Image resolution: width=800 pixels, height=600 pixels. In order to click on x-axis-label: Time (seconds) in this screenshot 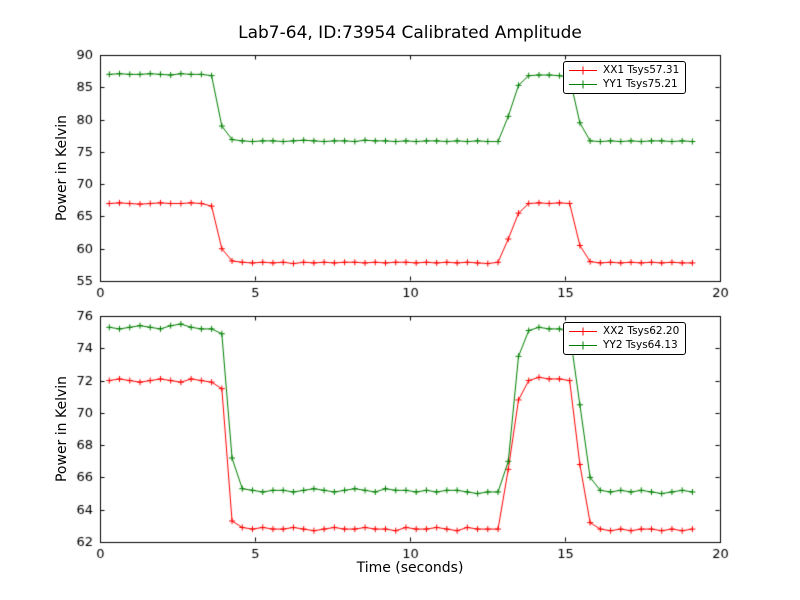, I will do `click(410, 568)`.